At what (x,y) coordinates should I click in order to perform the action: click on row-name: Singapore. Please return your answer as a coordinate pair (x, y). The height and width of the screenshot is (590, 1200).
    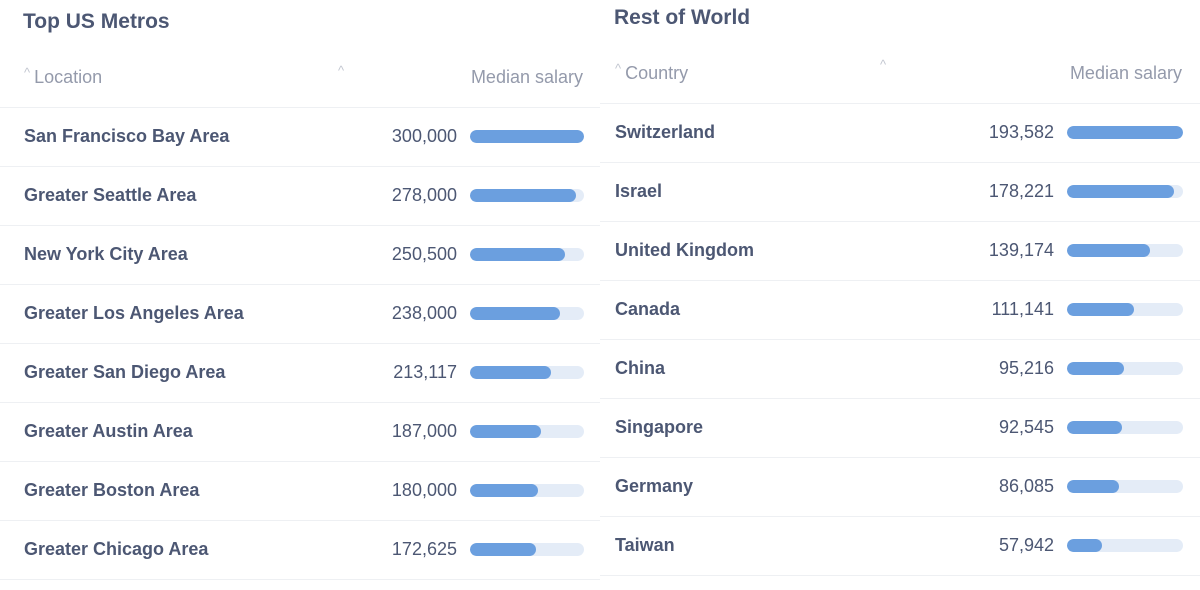
    Looking at the image, I should click on (659, 427).